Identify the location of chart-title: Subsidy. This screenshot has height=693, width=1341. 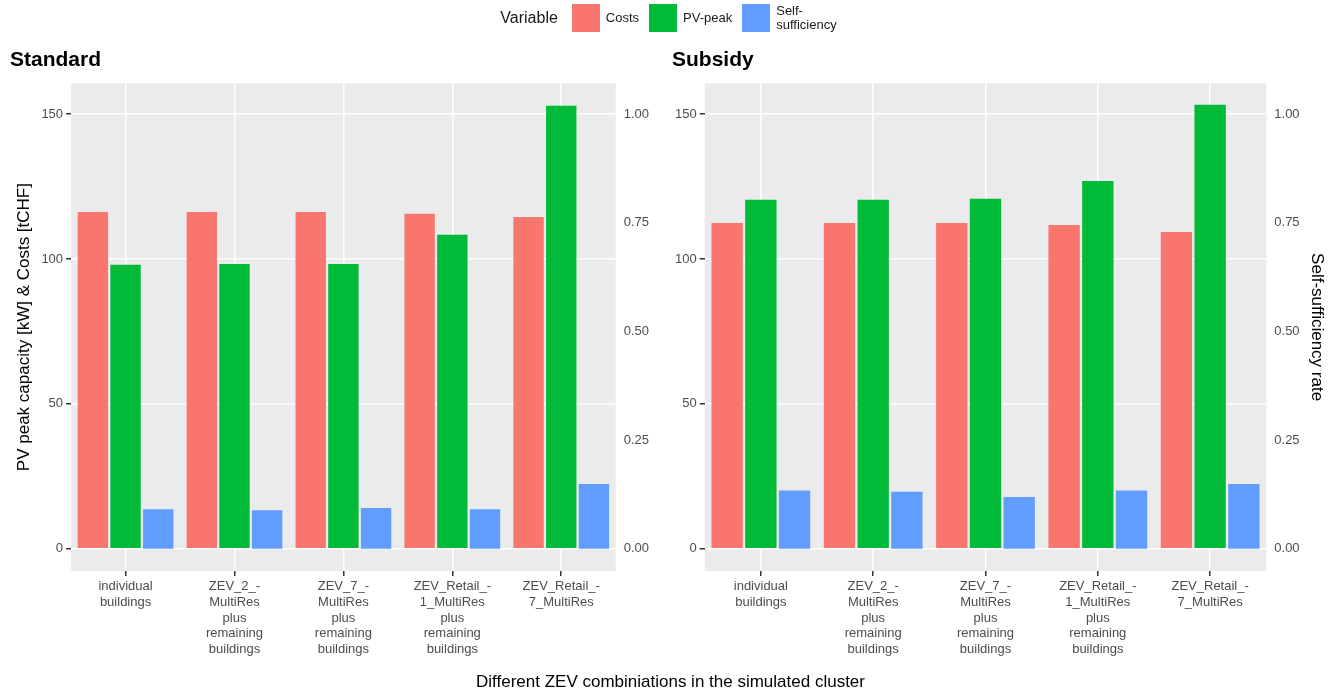
(713, 59).